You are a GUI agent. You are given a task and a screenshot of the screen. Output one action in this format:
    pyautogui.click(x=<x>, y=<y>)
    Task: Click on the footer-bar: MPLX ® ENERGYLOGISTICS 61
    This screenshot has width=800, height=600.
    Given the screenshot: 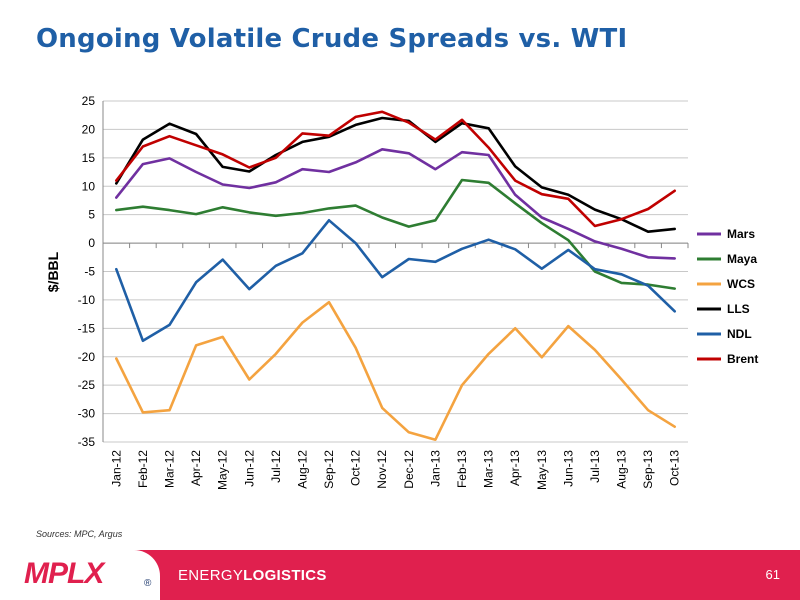 What is the action you would take?
    pyautogui.click(x=400, y=575)
    